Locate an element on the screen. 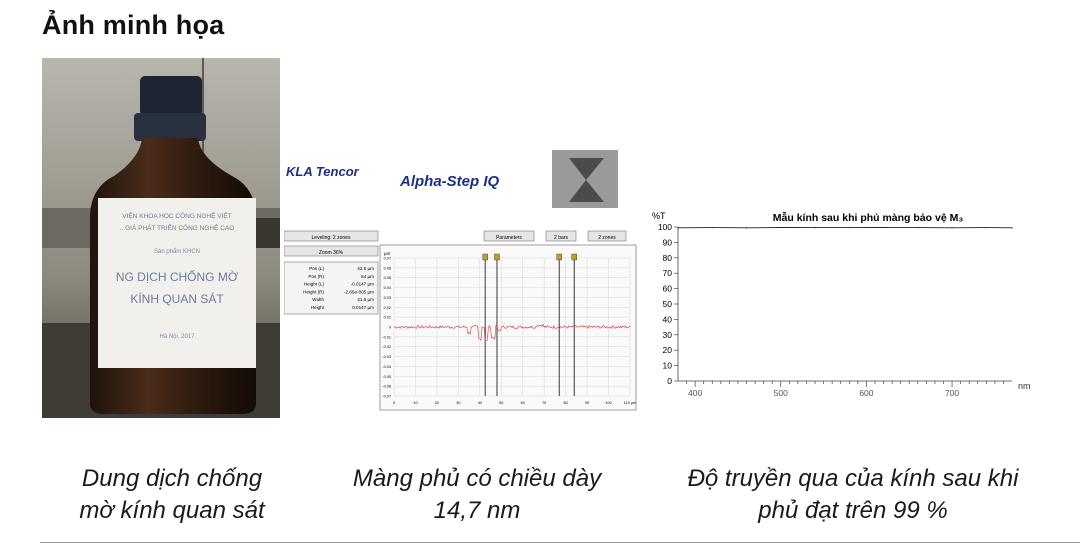 The width and height of the screenshot is (1092, 546). x-tick-label: 100 is located at coordinates (608, 403).